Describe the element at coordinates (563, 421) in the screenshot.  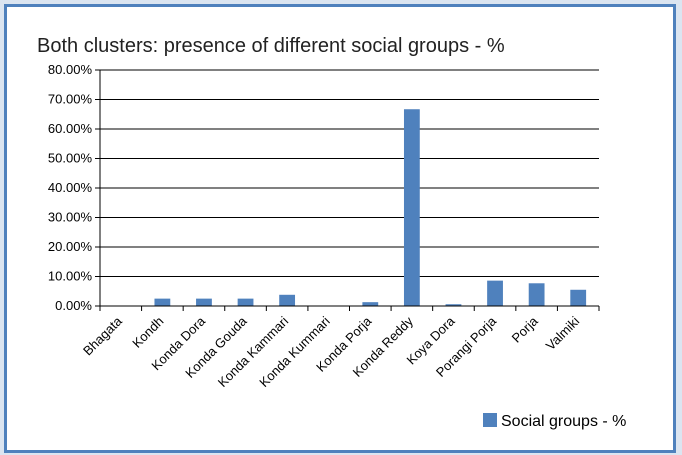
I see `legend-label: Social groups - %` at that location.